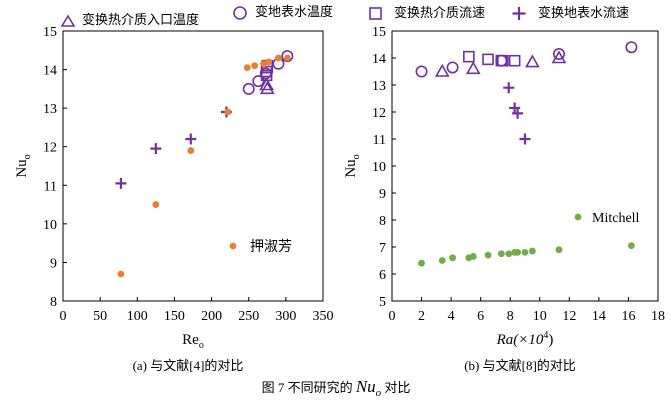 The width and height of the screenshot is (671, 404). Describe the element at coordinates (174, 316) in the screenshot. I see `x-tick-label: 150` at that location.